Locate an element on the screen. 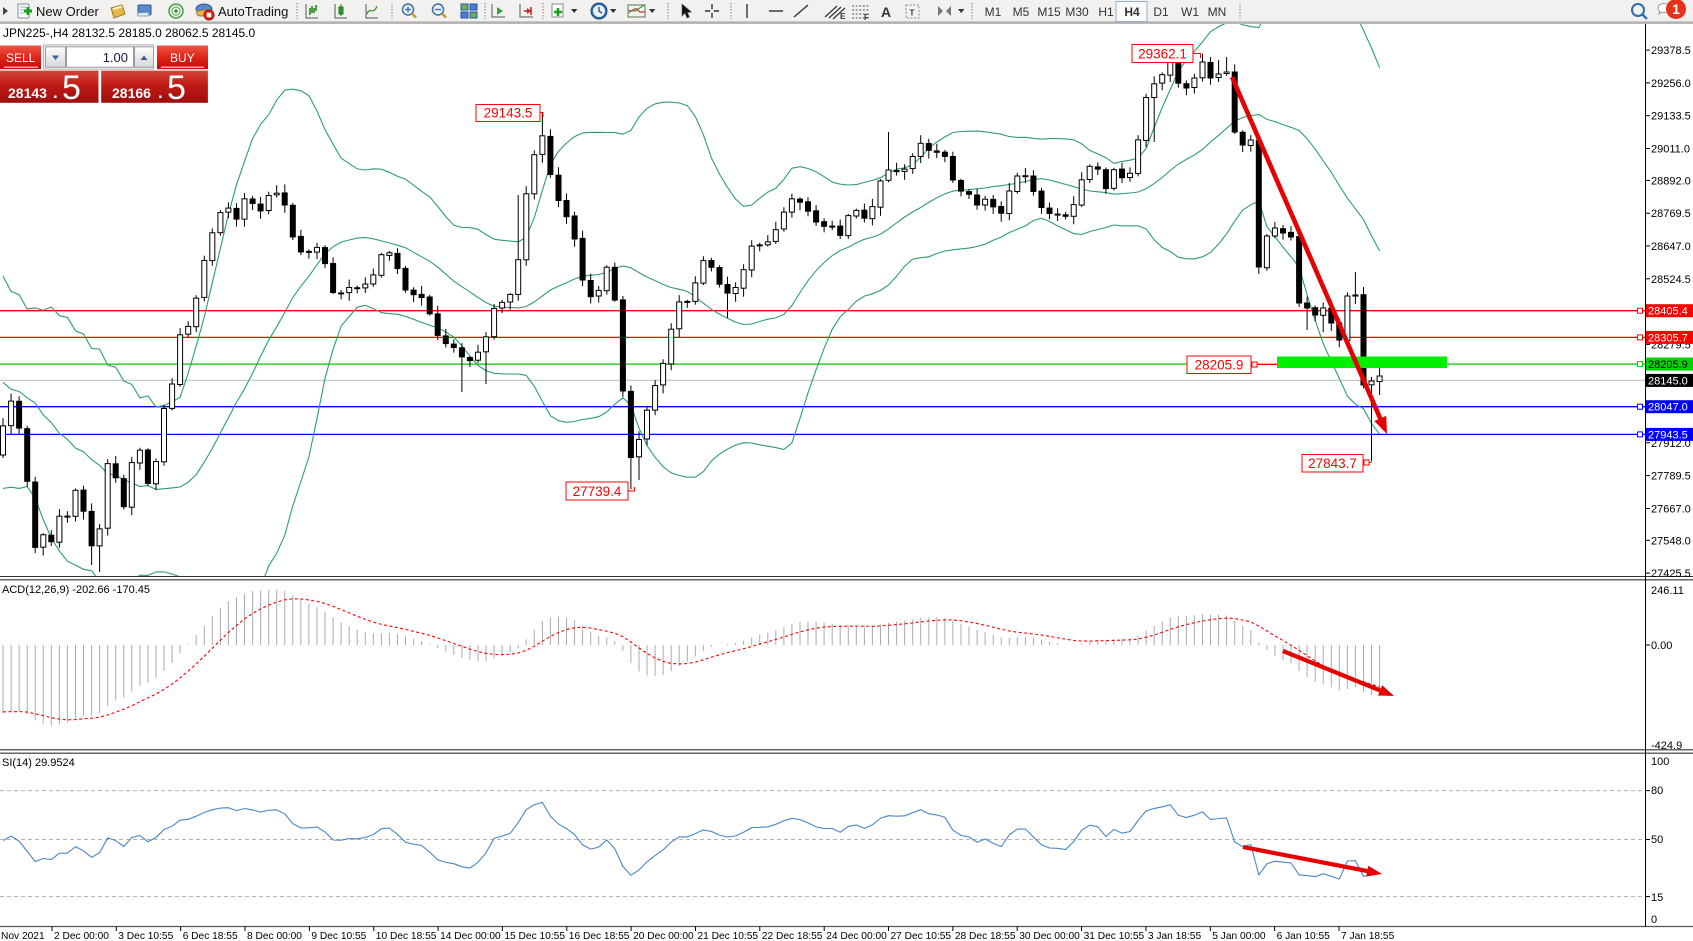 The image size is (1693, 941). svg-text: MN is located at coordinates (1217, 12).